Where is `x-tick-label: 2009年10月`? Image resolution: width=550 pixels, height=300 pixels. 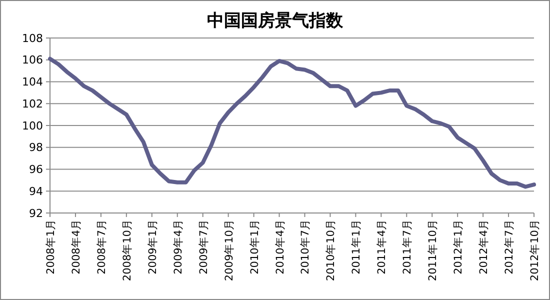
x-tick-label: 2009年10月 is located at coordinates (229, 250).